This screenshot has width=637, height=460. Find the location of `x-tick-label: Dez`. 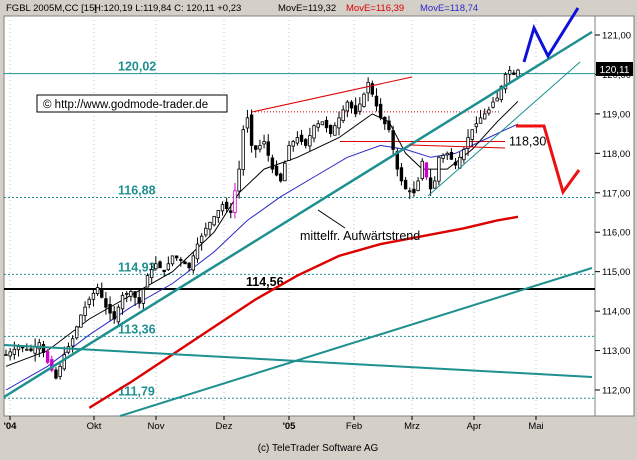

x-tick-label: Dez is located at coordinates (224, 426).